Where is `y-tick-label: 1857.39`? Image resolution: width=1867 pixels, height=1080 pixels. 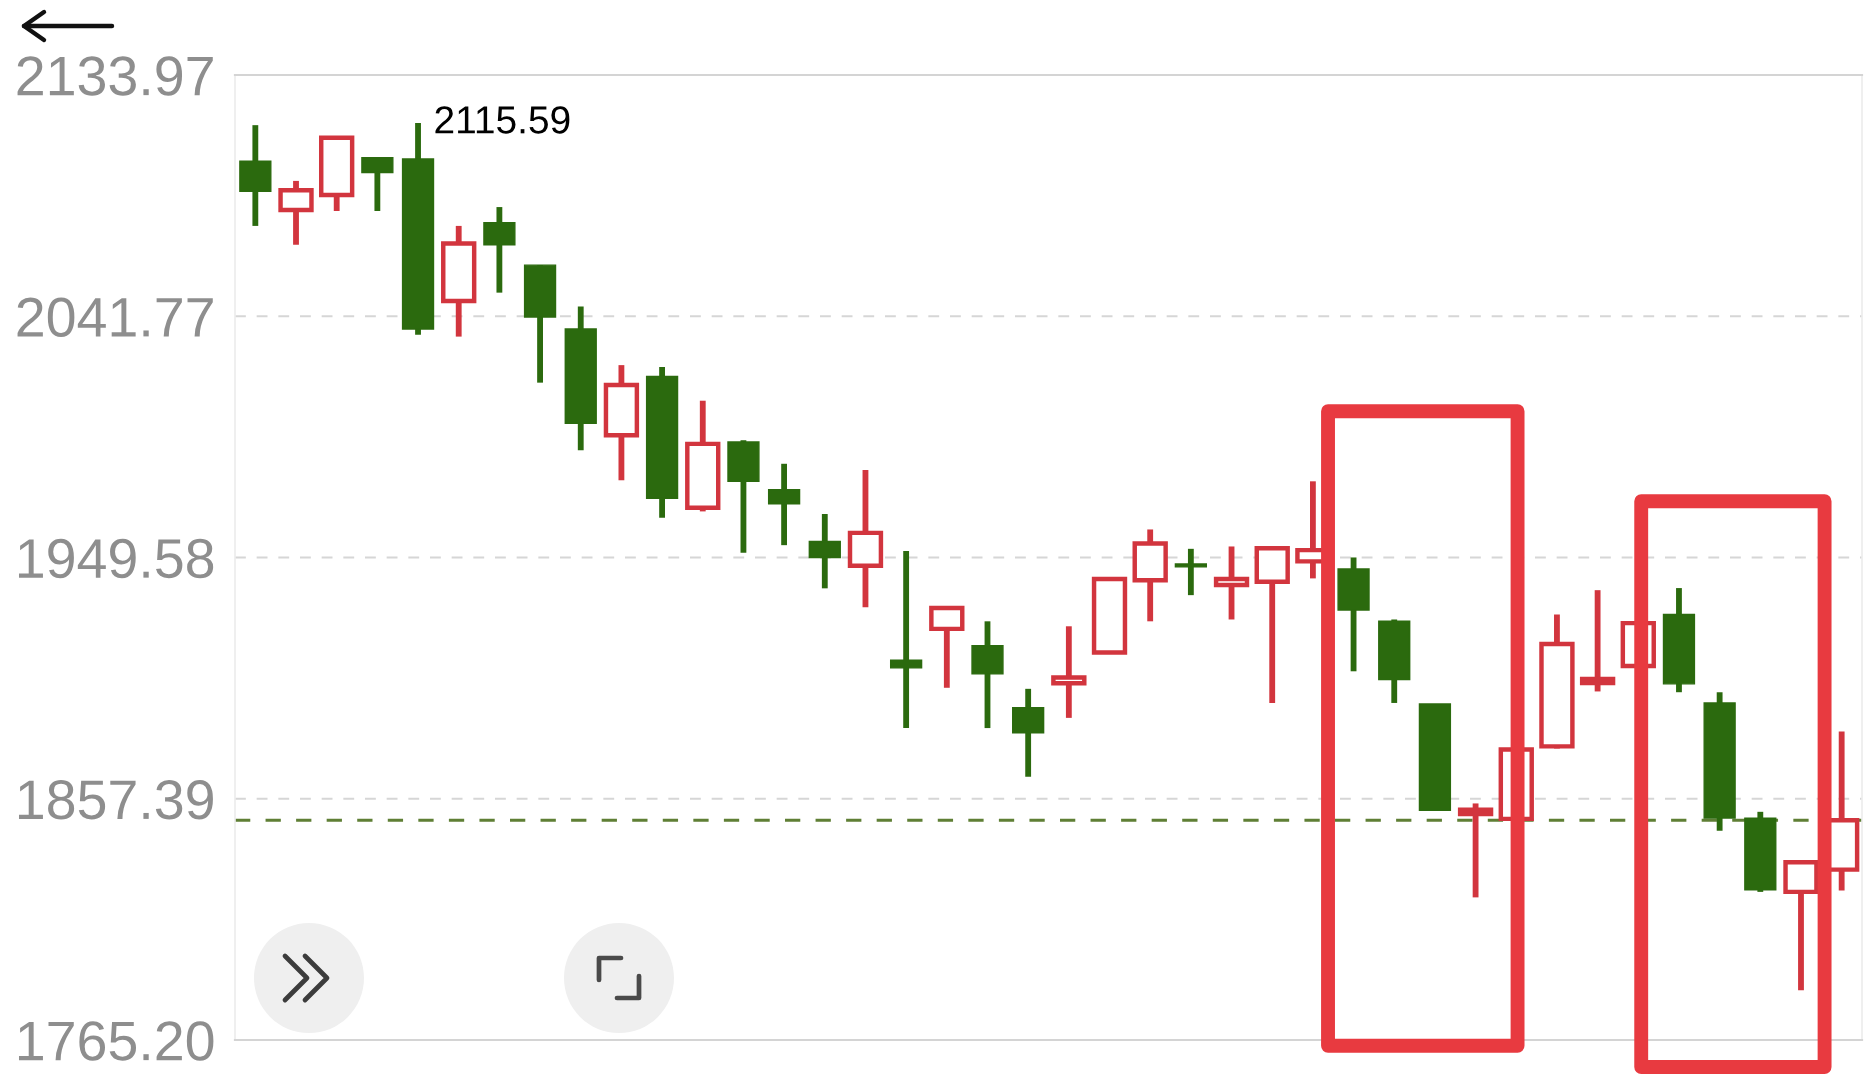 y-tick-label: 1857.39 is located at coordinates (115, 800).